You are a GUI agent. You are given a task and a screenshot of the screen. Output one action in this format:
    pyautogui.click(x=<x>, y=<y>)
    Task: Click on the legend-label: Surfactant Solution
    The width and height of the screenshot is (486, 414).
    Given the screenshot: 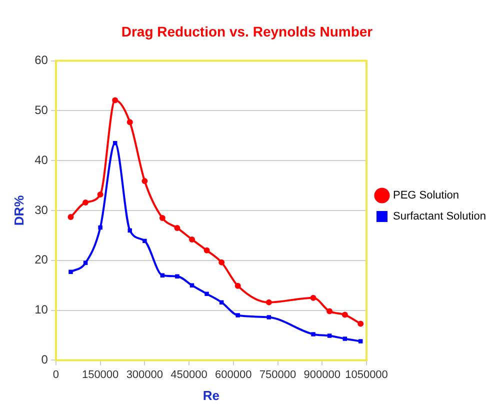 What is the action you would take?
    pyautogui.click(x=439, y=216)
    